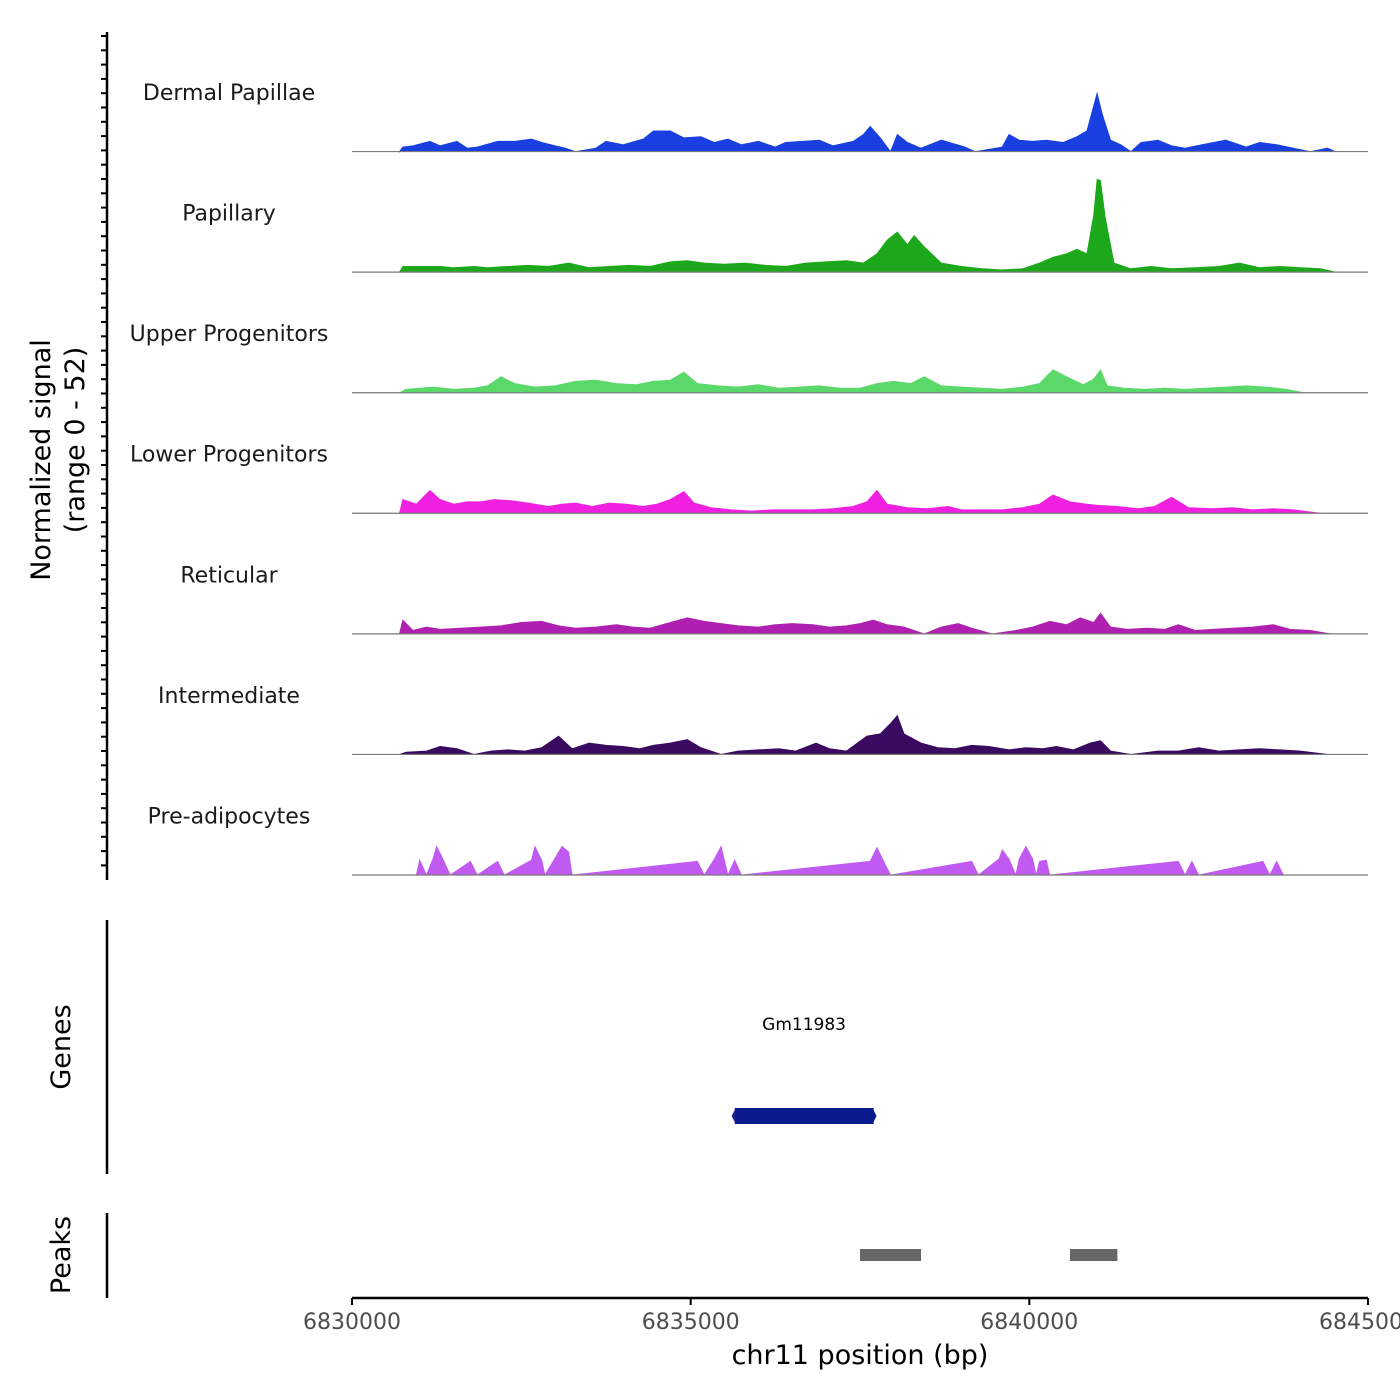 The image size is (1400, 1400). Describe the element at coordinates (691, 1322) in the screenshot. I see `x-tick-label: 6835000` at that location.